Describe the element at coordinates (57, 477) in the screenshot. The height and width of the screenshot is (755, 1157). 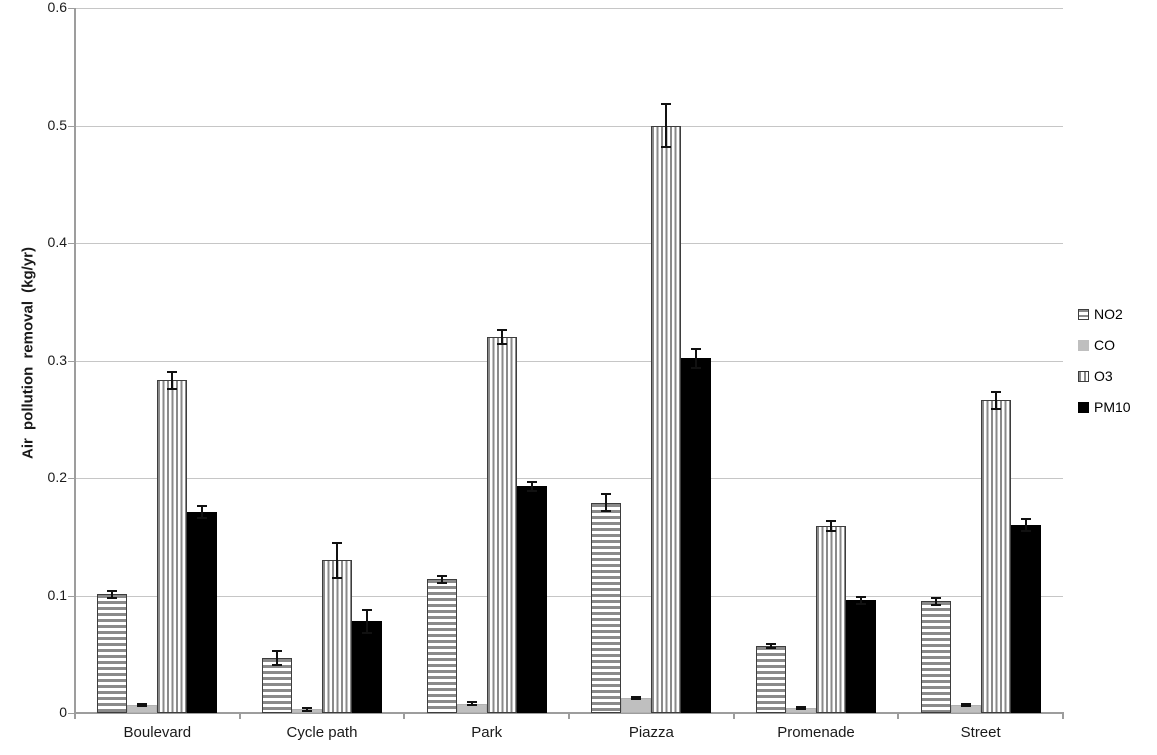
I see `y-tick-label: 0.2` at that location.